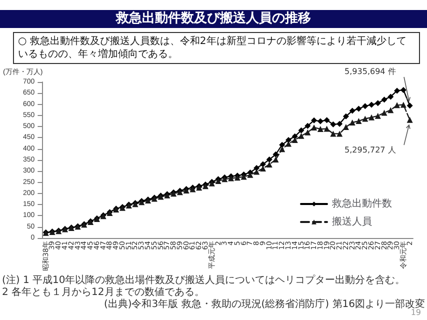  Describe the element at coordinates (370, 149) in the screenshot. I see `annotation: 5,295,727 人` at that location.